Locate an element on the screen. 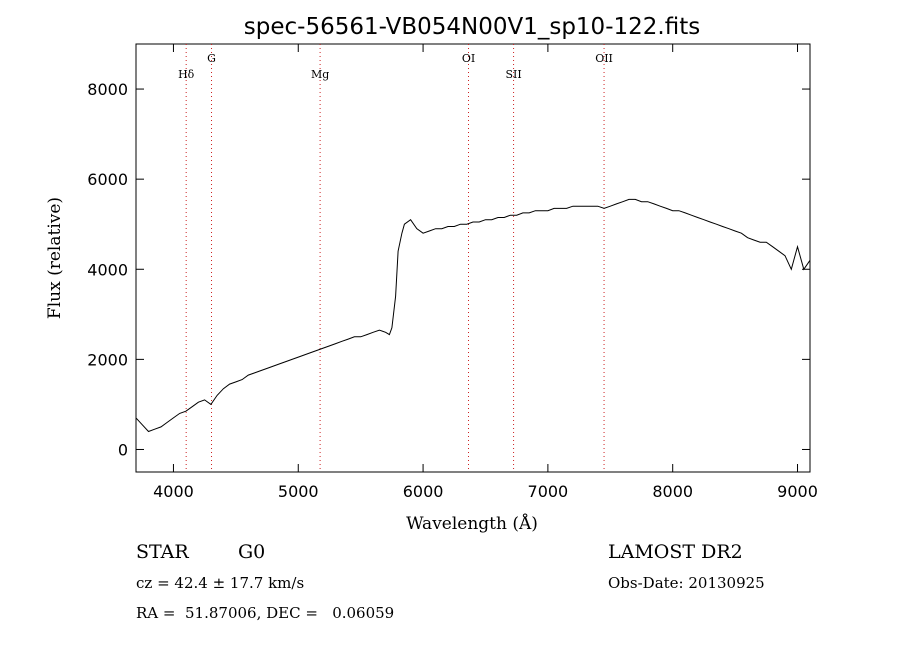 Image resolution: width=900 pixels, height=650 pixels. y-tick-label: 0 is located at coordinates (123, 449).